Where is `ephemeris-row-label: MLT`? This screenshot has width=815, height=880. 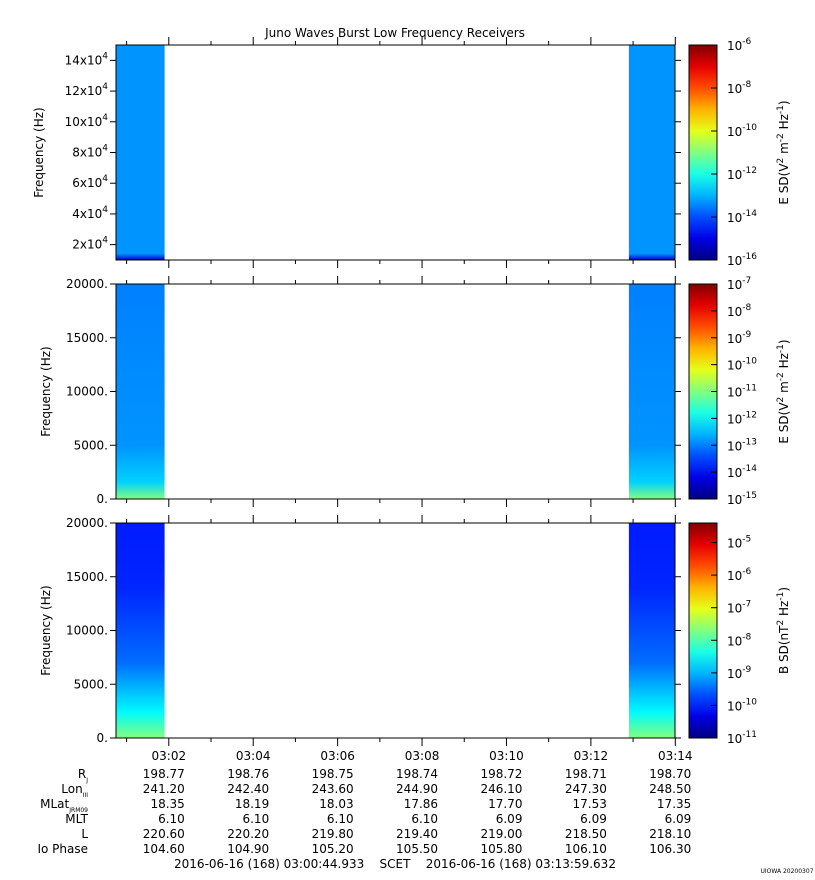 ephemeris-row-label: MLT is located at coordinates (76, 819).